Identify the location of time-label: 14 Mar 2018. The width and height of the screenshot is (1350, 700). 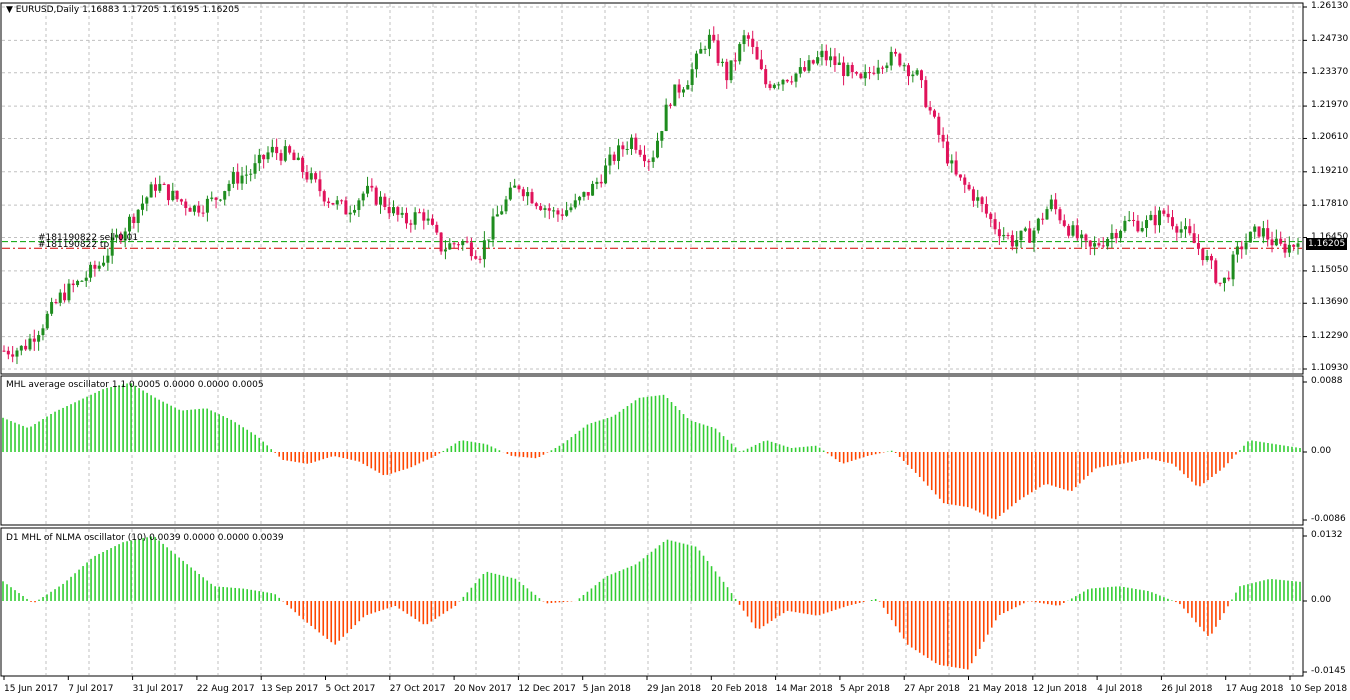
(804, 689).